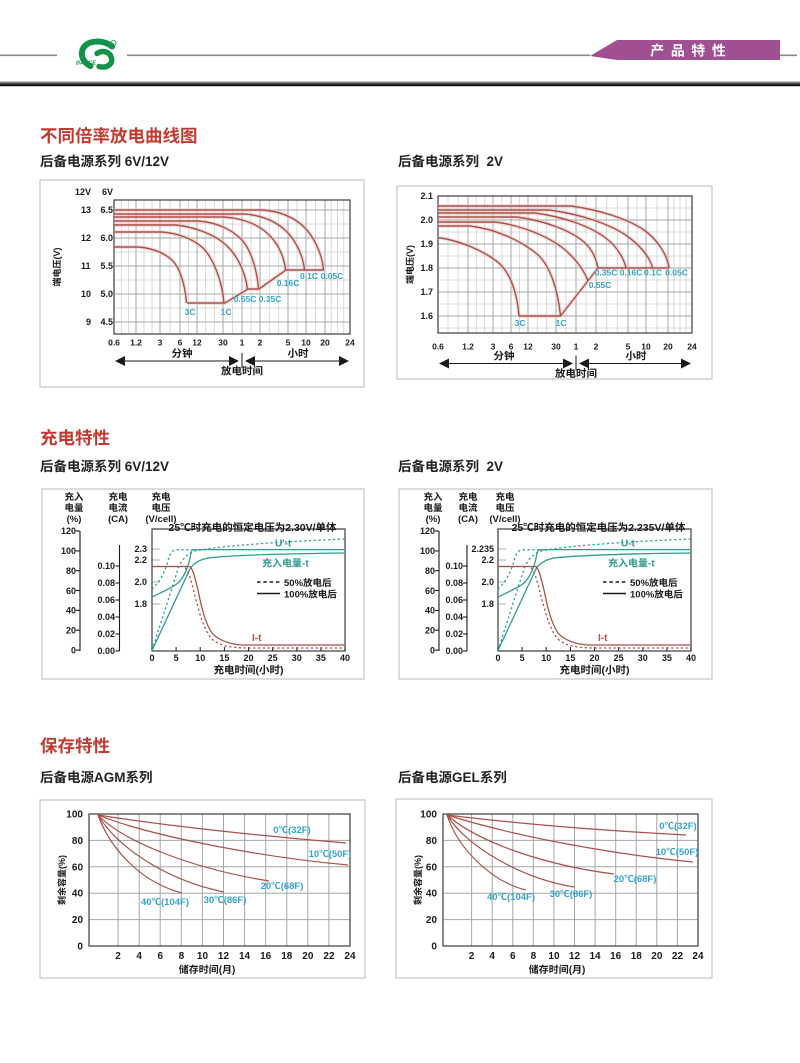 The height and width of the screenshot is (1063, 800). Describe the element at coordinates (455, 617) in the screenshot. I see `svg-text: 0.04` at that location.